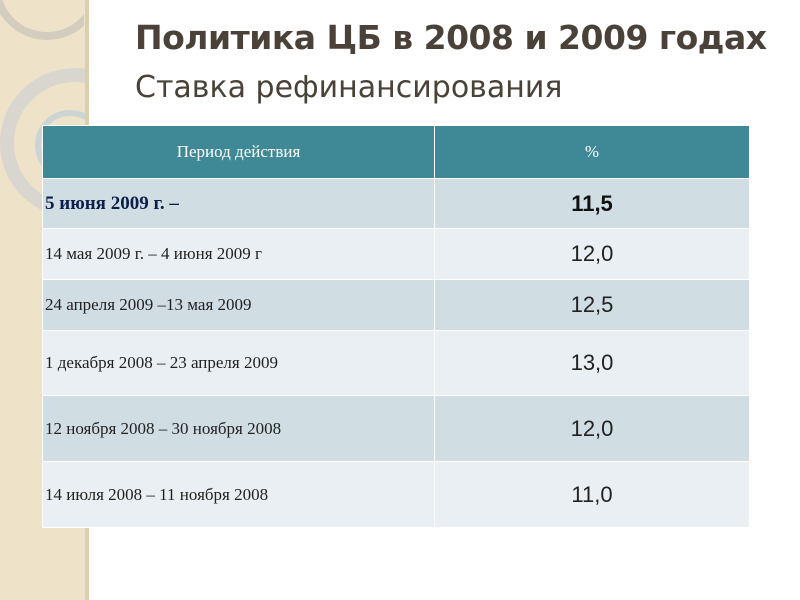  Describe the element at coordinates (238, 254) in the screenshot. I see `period-cell: 14 мая 2009 г. – 4 июня 2009 г` at that location.